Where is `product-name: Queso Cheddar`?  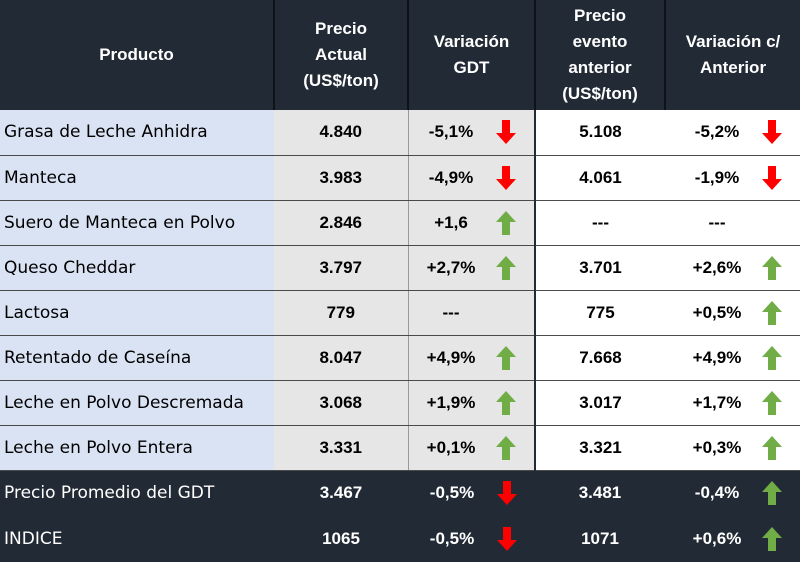 product-name: Queso Cheddar is located at coordinates (137, 268).